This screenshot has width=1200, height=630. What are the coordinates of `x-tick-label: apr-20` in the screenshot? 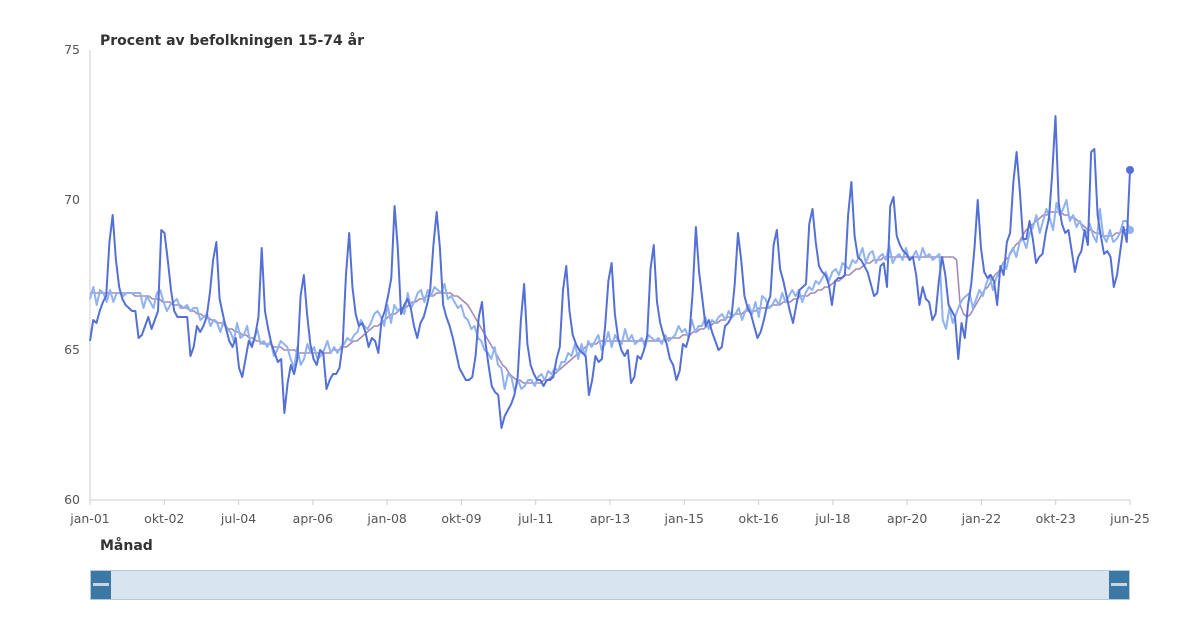 It's located at (907, 518).